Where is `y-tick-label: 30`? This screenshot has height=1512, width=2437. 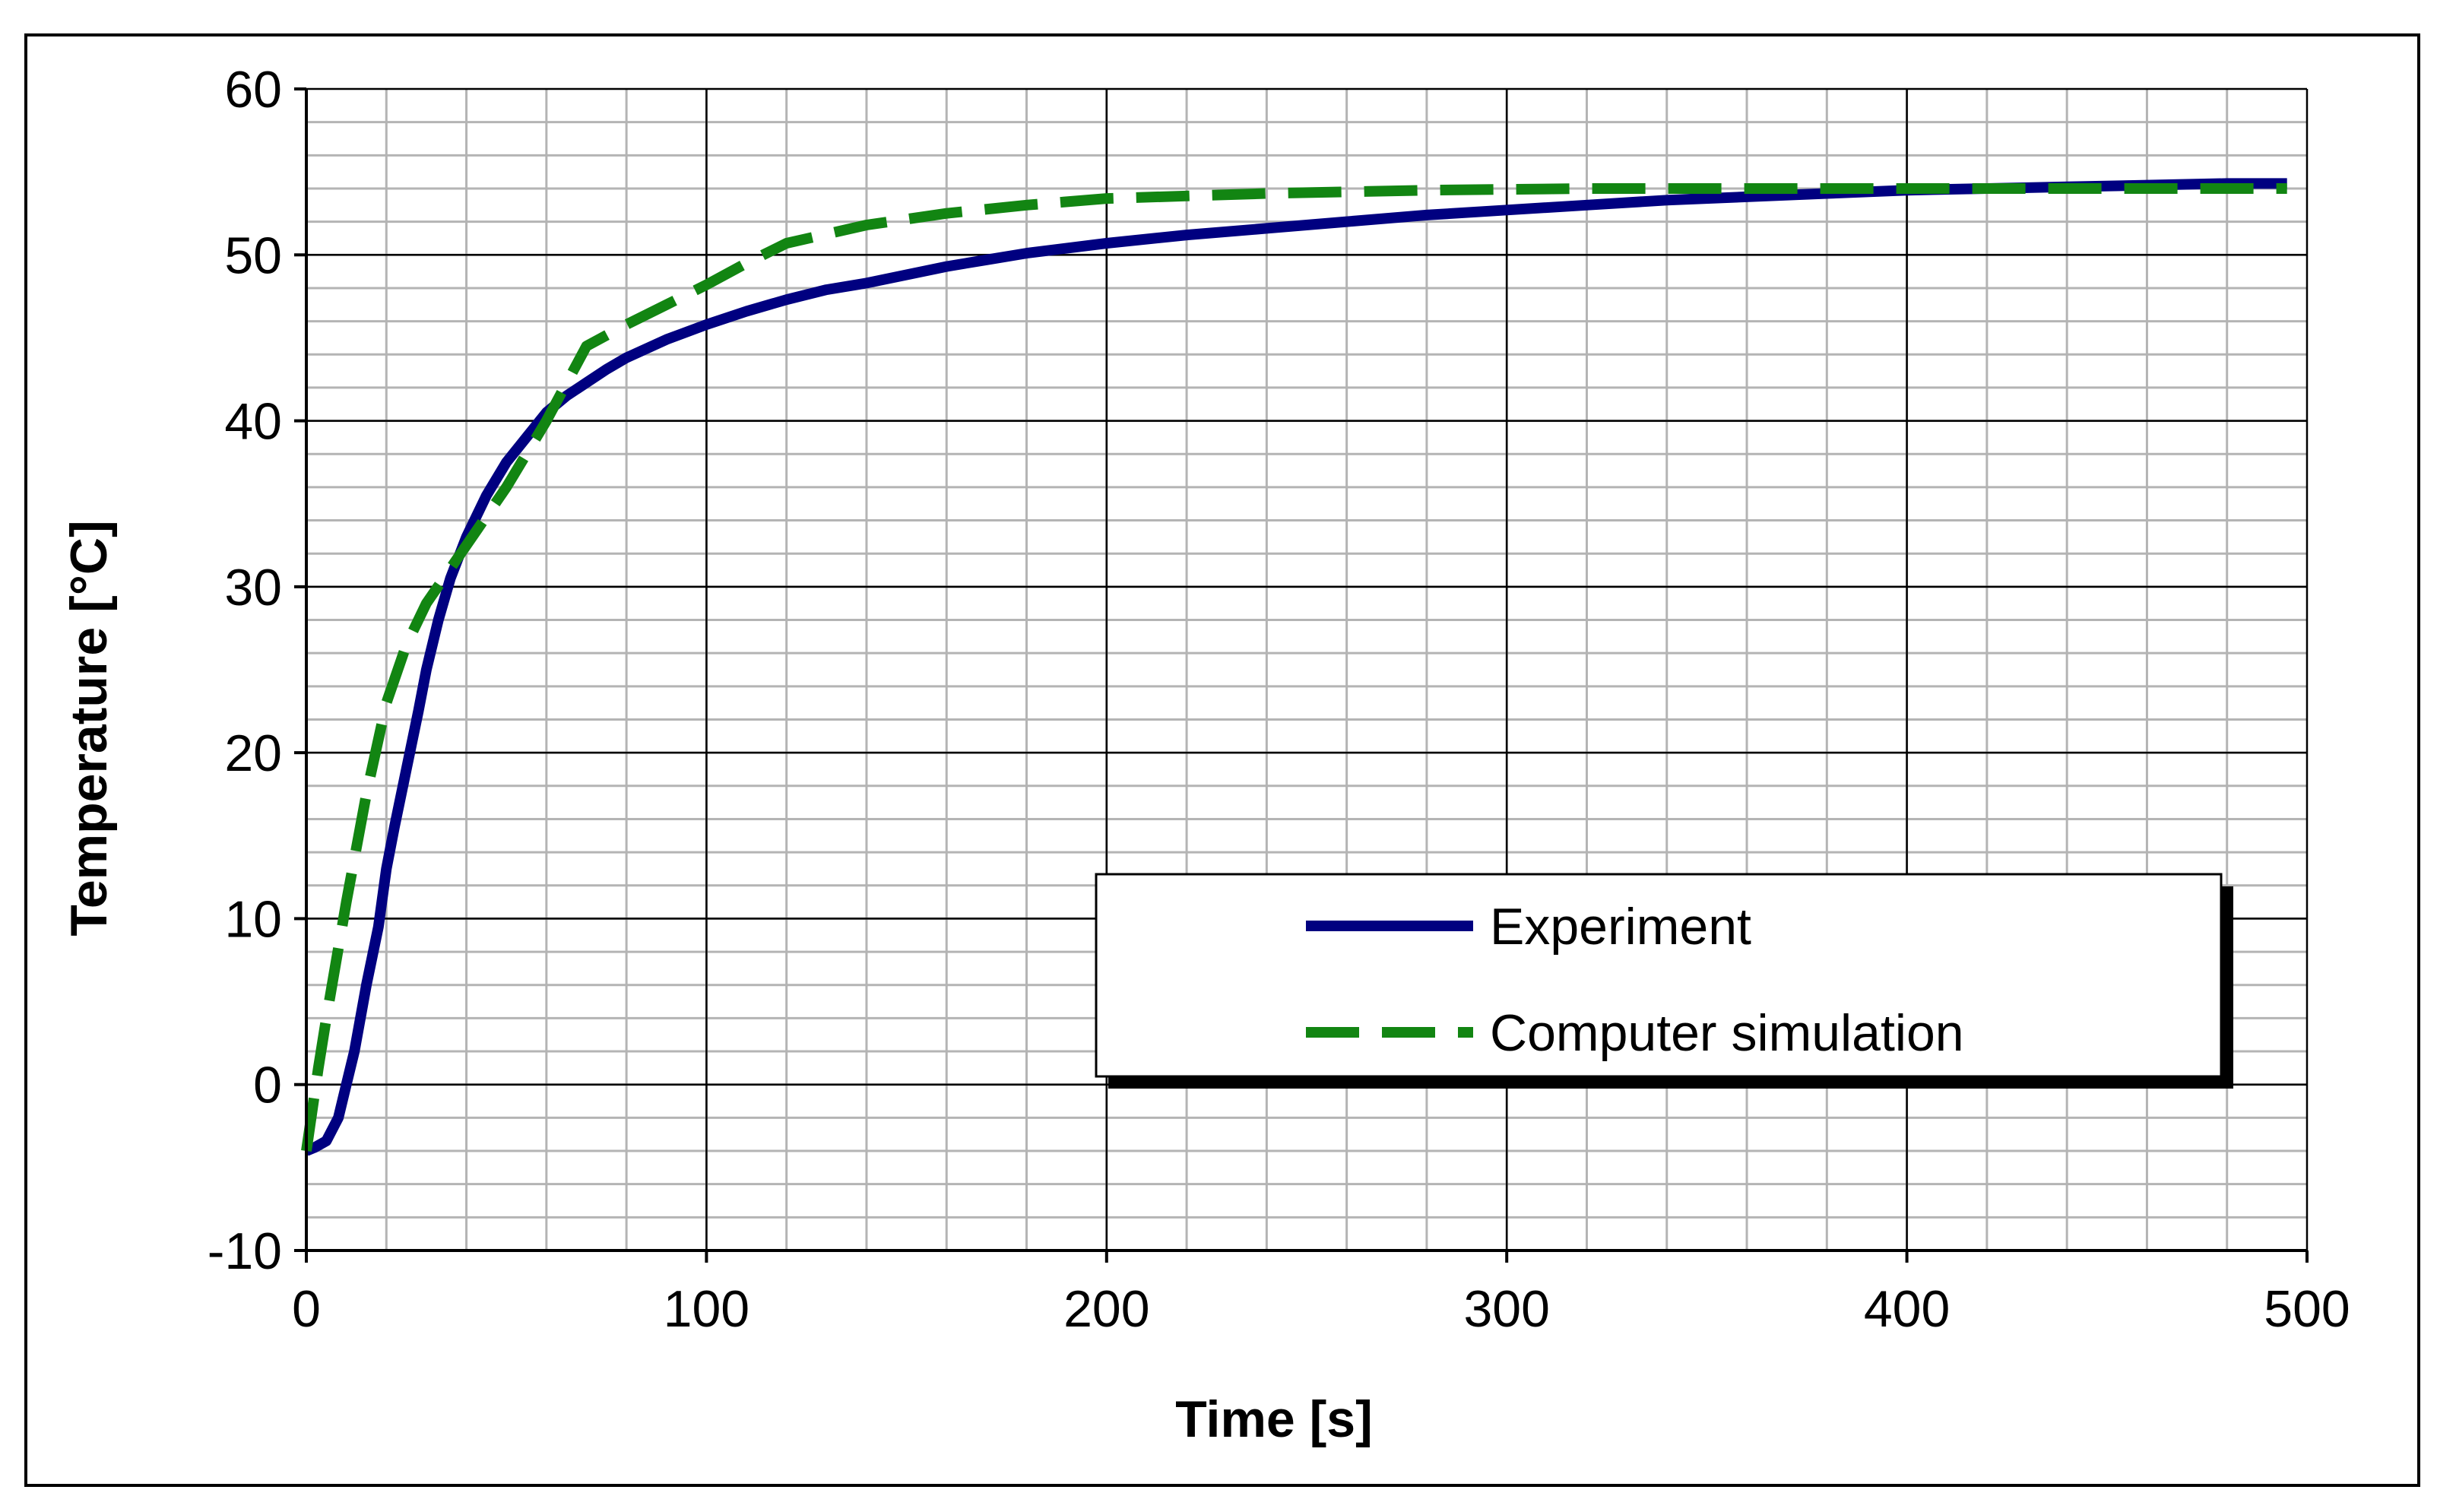
y-tick-label: 30 is located at coordinates (253, 588).